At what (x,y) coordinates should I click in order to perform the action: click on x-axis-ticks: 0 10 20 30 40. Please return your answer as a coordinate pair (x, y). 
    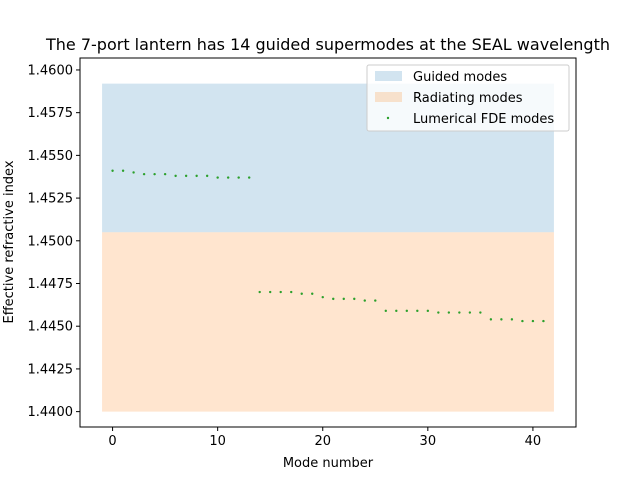
    Looking at the image, I should click on (324, 438).